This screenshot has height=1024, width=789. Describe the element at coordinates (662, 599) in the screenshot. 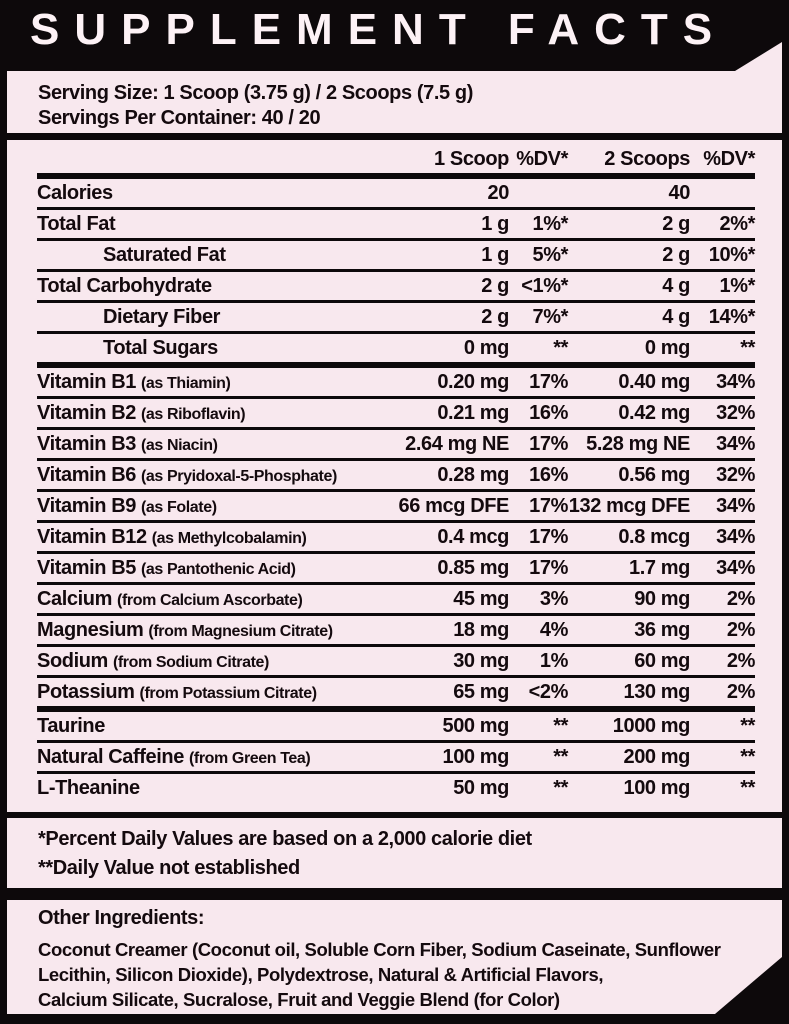

I see `amount-2-scoops: 90 mg` at that location.